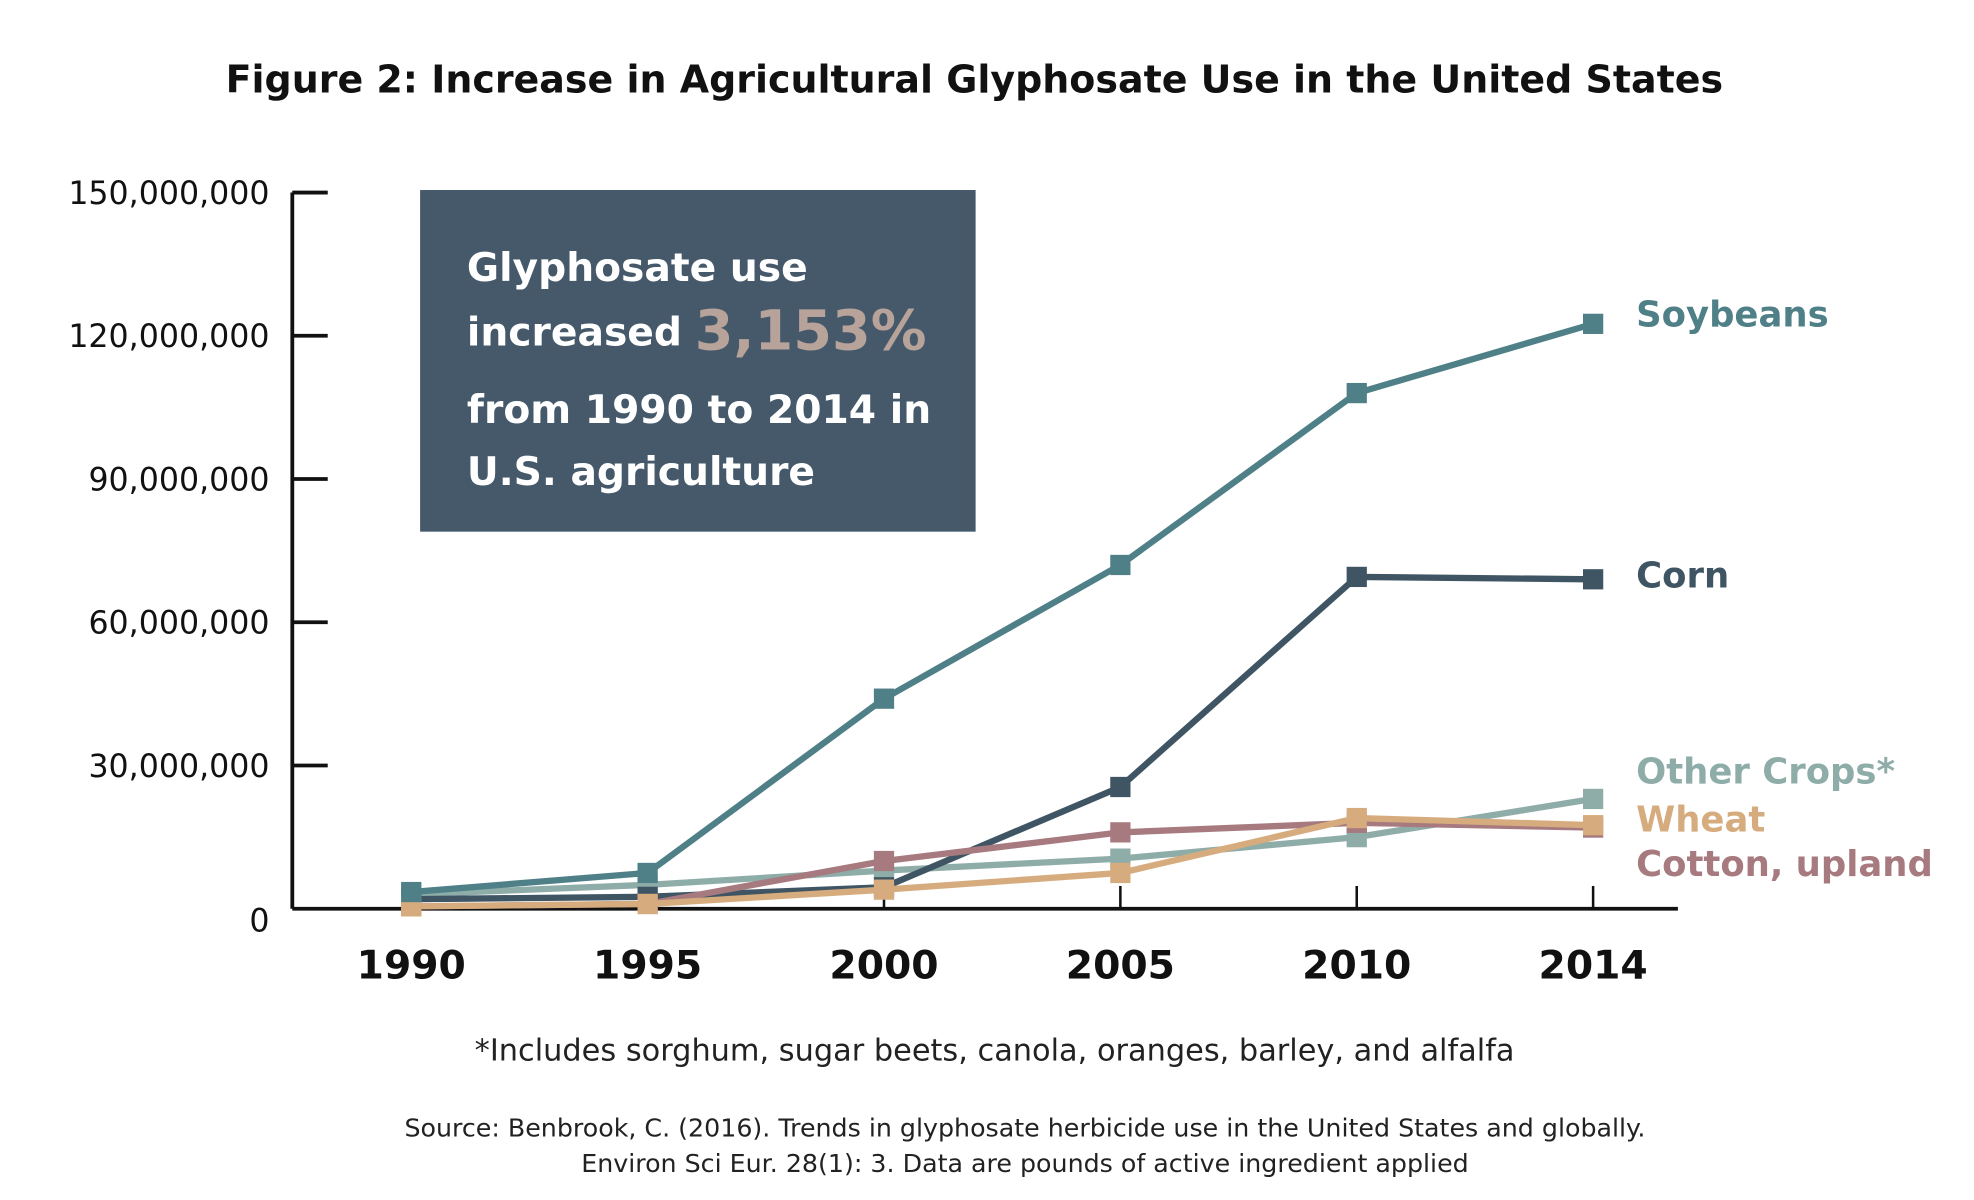 Image resolution: width=1974 pixels, height=1200 pixels. Describe the element at coordinates (168, 194) in the screenshot. I see `y-tick-label: 150,000,000` at that location.